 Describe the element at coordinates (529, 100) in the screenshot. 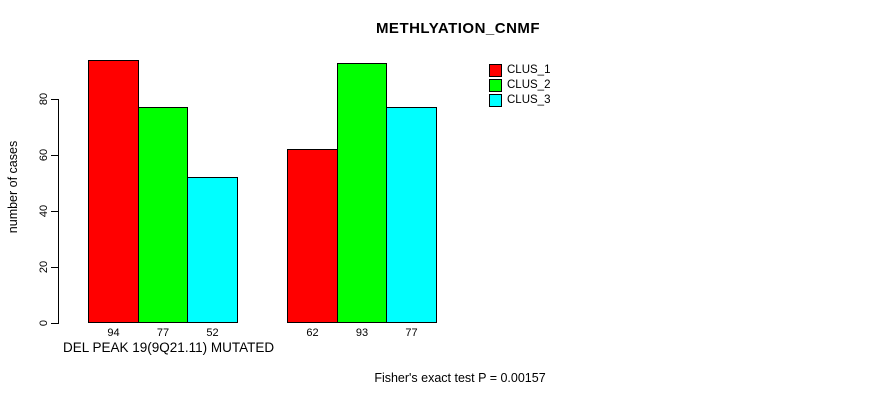

I see `legend-label: CLUS_3` at that location.